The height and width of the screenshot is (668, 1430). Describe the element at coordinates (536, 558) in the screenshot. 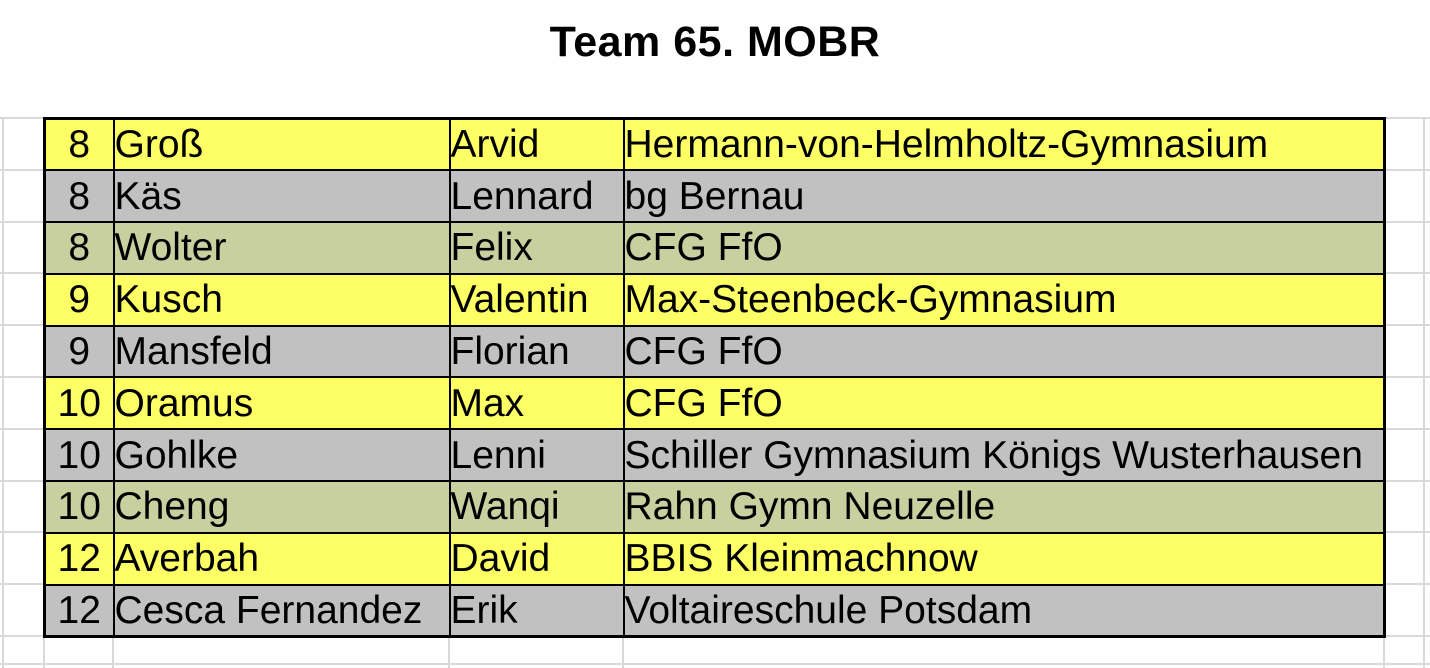

I see `first-name-cell: David` at that location.